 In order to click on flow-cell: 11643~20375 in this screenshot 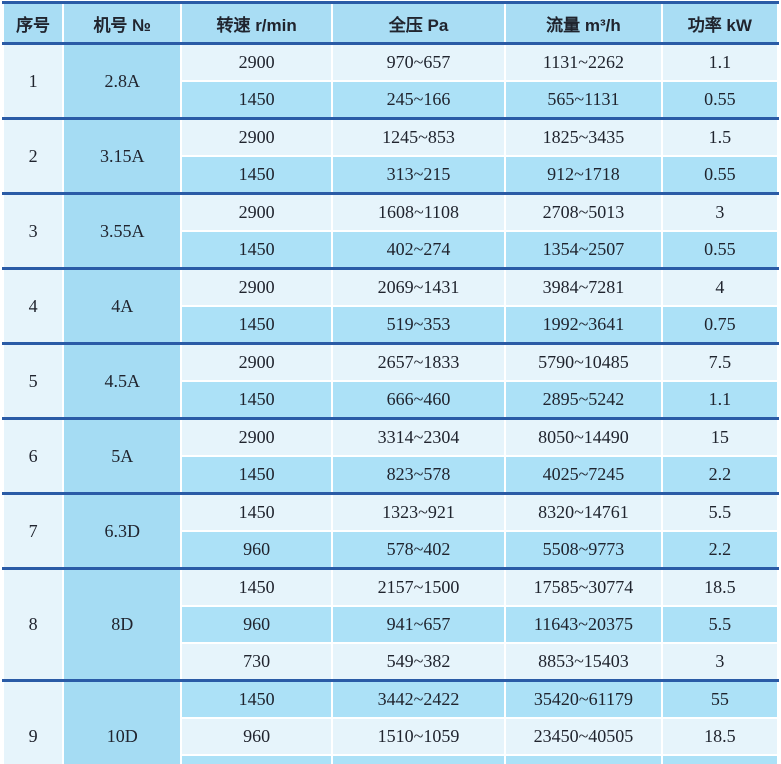, I will do `click(583, 624)`.